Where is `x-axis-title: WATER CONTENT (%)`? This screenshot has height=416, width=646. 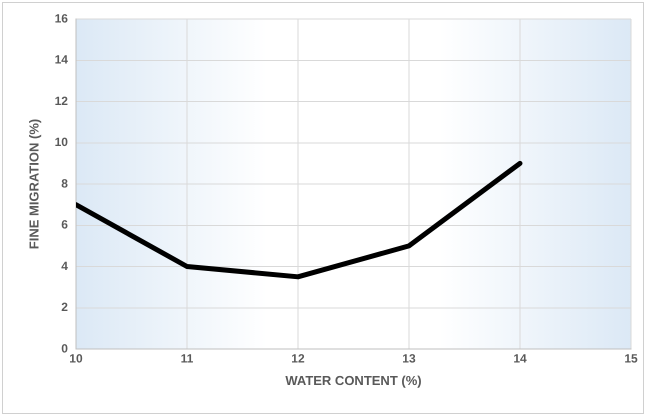 x-axis-title: WATER CONTENT (%) is located at coordinates (353, 380).